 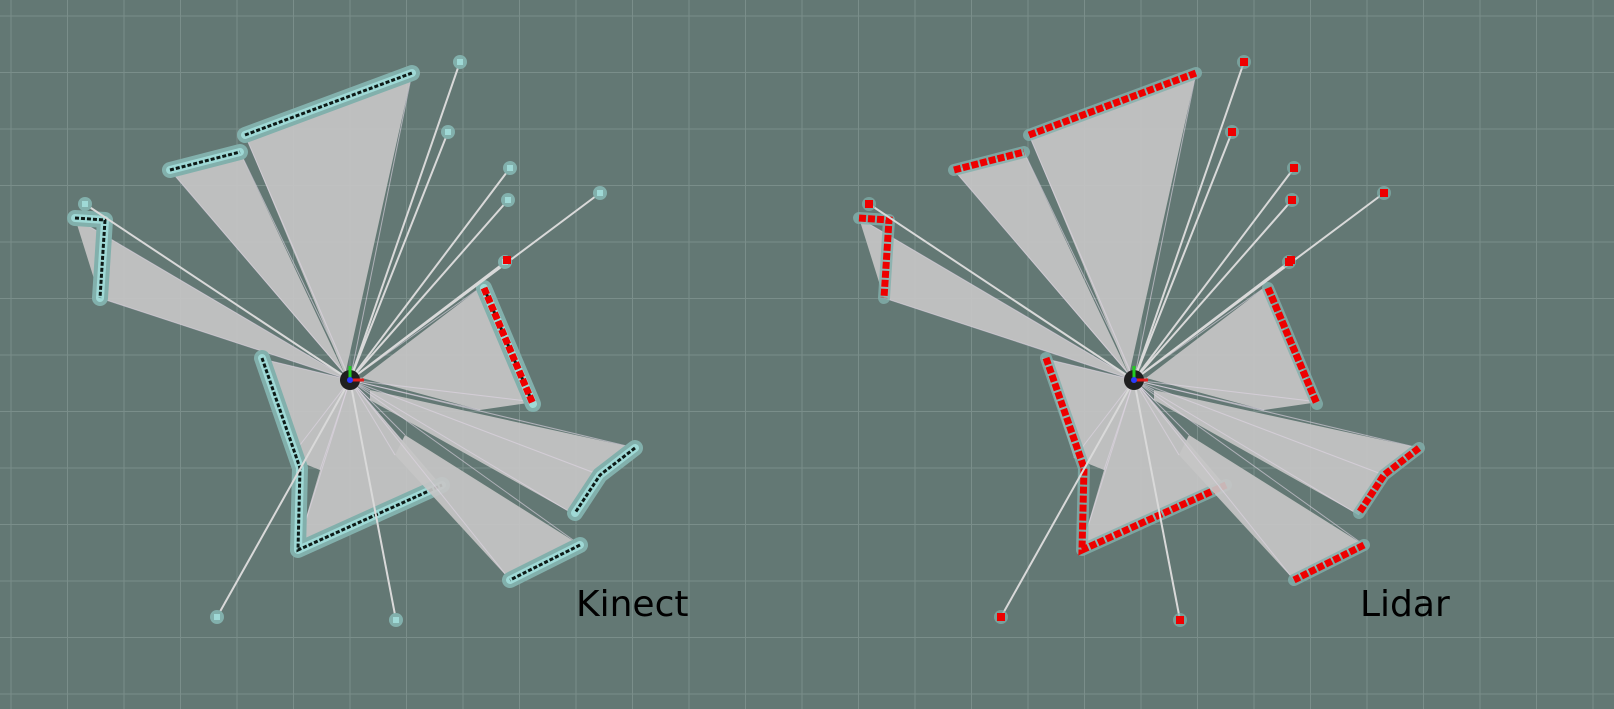 I want to click on lidar-label: Lidar, so click(x=1405, y=604).